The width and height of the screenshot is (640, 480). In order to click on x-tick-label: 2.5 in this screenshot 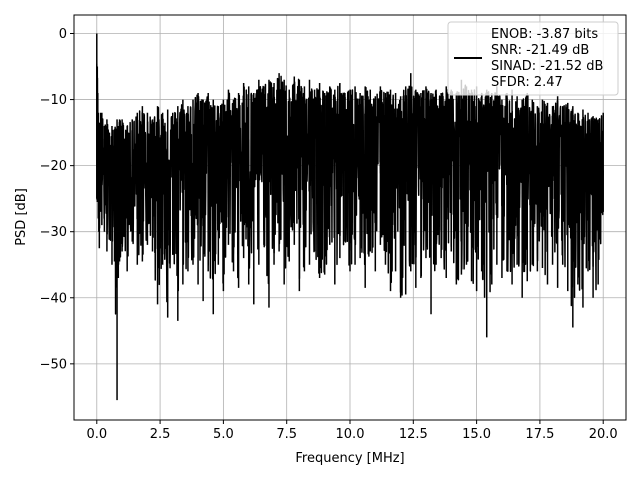, I will do `click(160, 434)`.